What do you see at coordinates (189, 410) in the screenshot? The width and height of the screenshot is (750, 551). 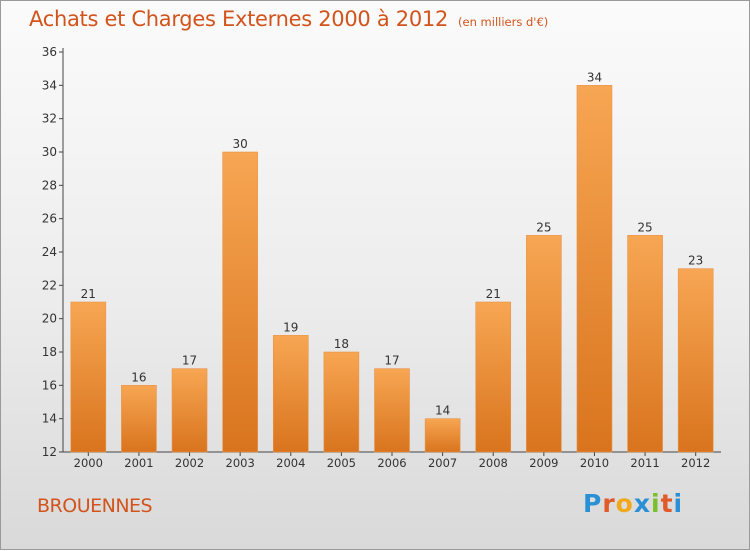 I see `bar-2002` at bounding box center [189, 410].